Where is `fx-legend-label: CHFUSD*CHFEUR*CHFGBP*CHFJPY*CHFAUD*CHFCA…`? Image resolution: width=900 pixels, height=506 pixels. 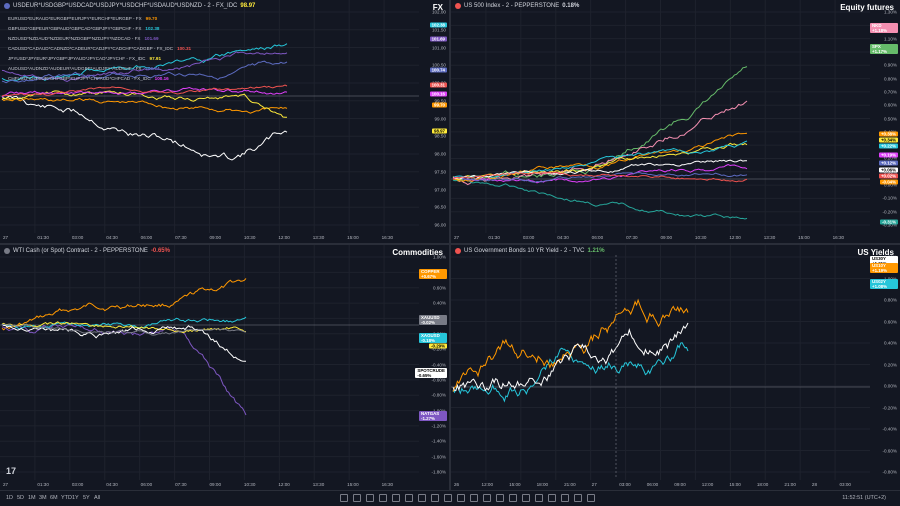 fx-legend-label: CHFUSD*CHFEUR*CHFGBP*CHFJPY*CHFAUD*CHFCA… is located at coordinates (79, 78).